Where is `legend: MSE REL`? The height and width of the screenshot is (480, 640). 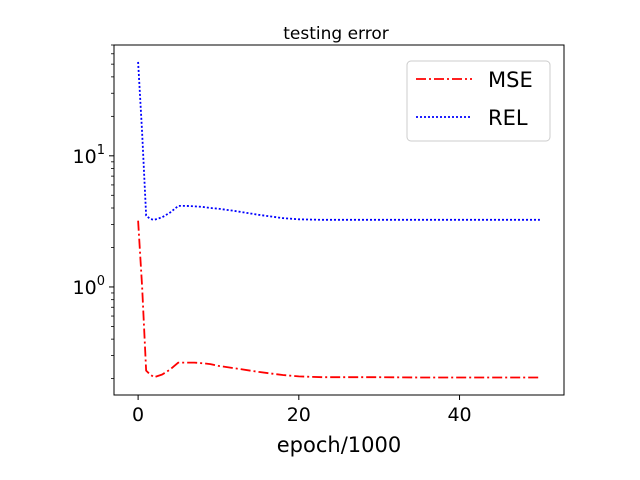 legend: MSE REL is located at coordinates (478, 101).